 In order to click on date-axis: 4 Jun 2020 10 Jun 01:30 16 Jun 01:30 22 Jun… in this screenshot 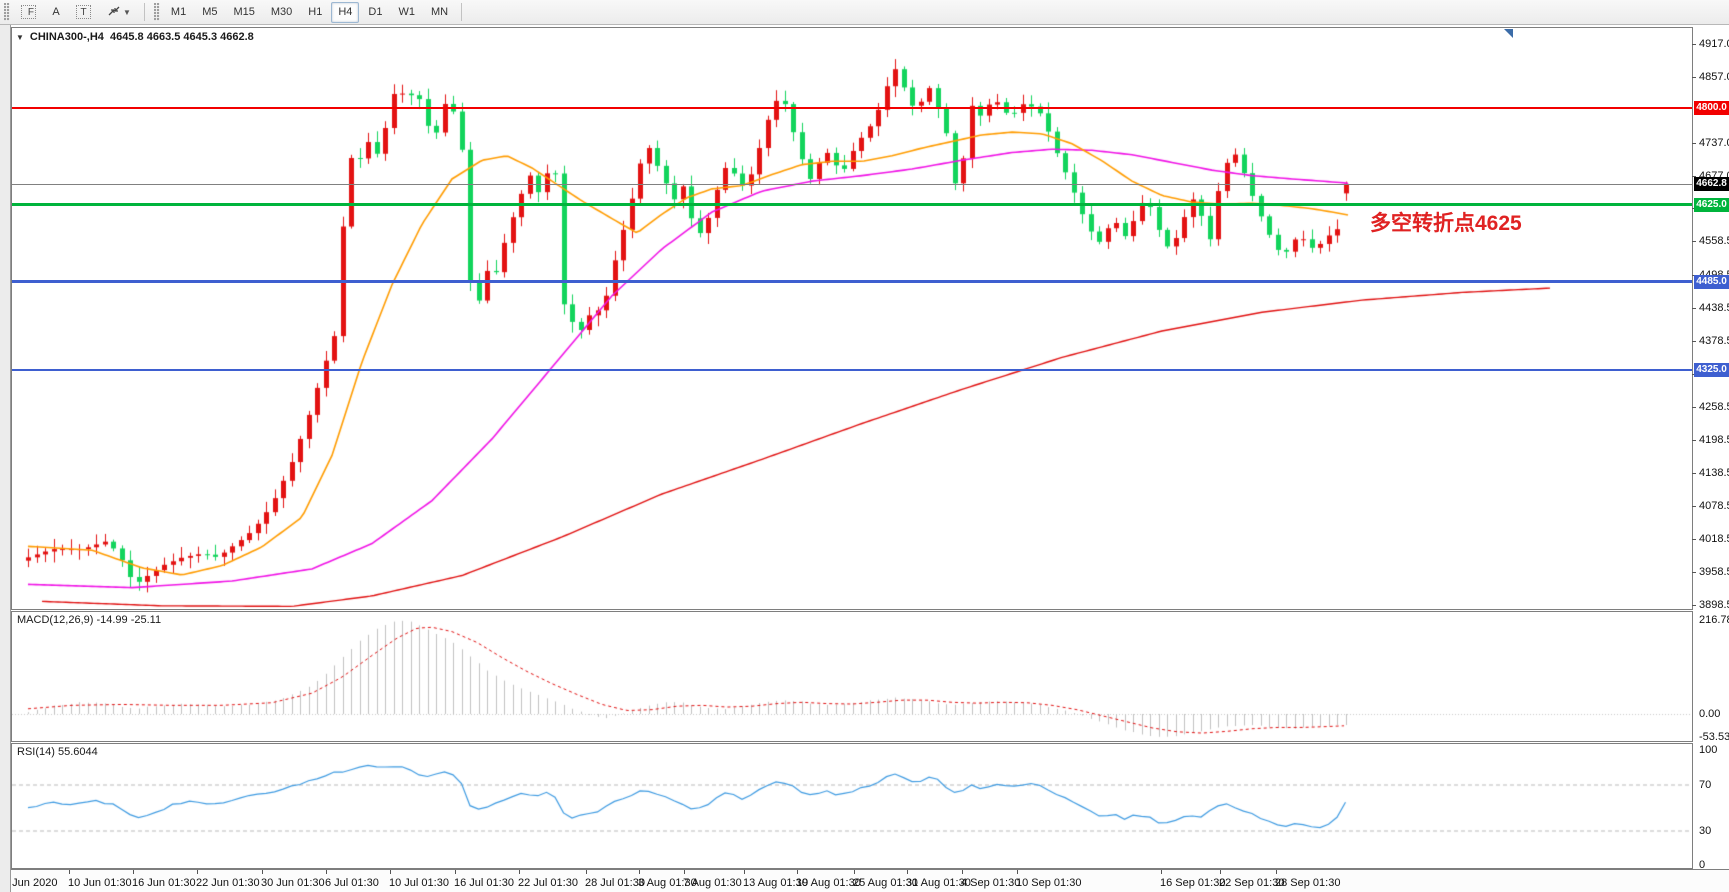, I will do `click(864, 880)`.